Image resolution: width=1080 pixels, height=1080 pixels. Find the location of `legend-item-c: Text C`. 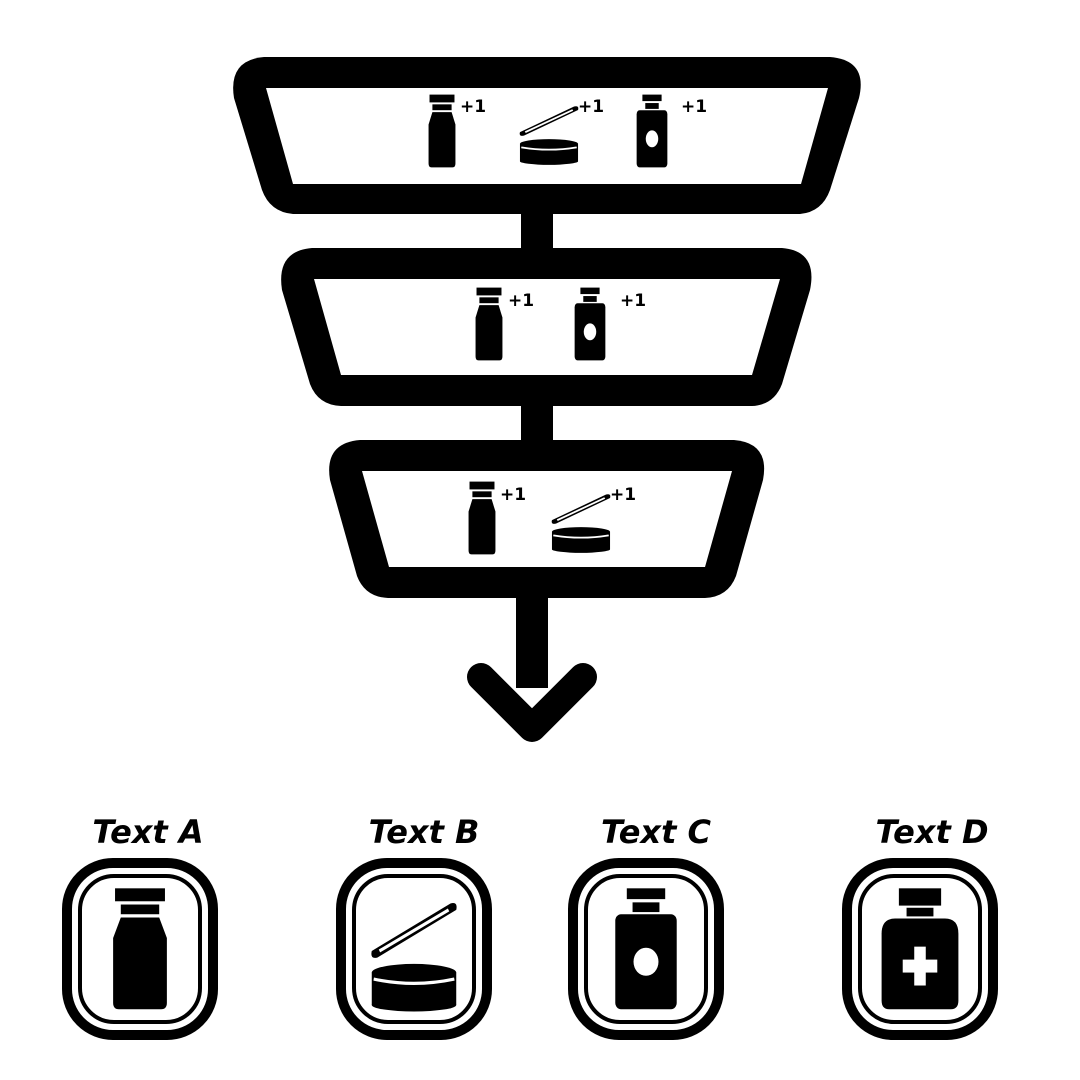

legend-item-c: Text C is located at coordinates (646, 926).